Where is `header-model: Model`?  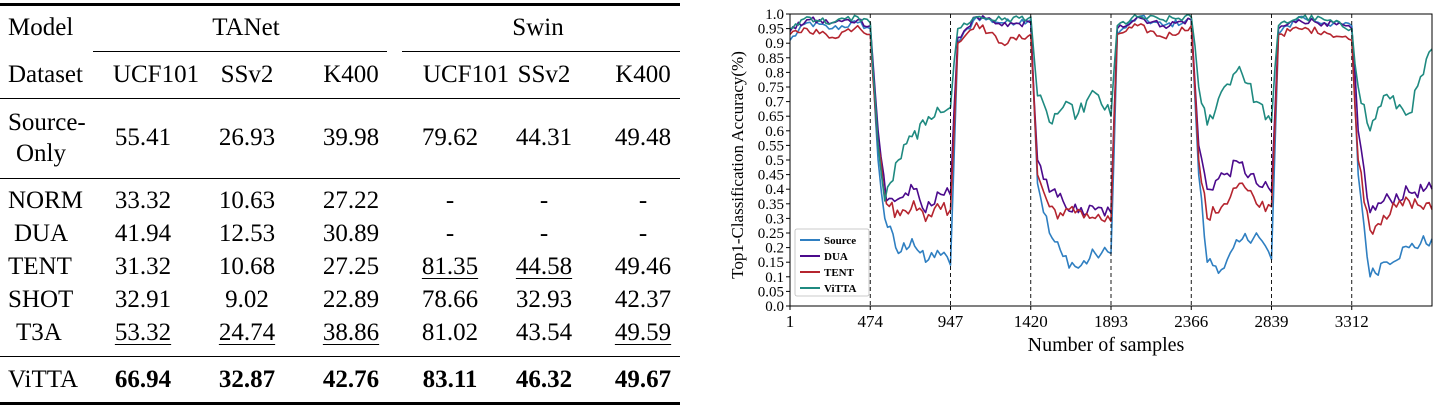
header-model: Model is located at coordinates (41, 27).